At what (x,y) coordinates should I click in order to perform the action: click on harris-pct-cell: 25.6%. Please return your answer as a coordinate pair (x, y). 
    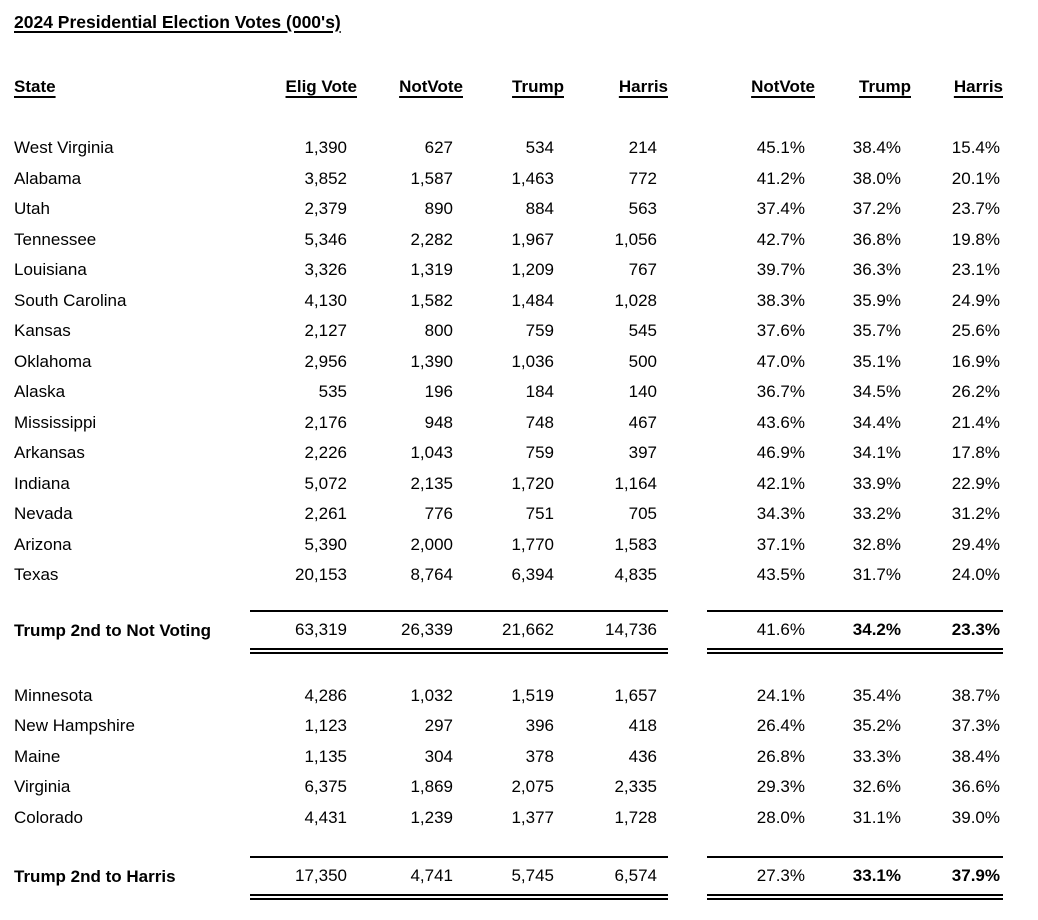
    Looking at the image, I should click on (975, 331).